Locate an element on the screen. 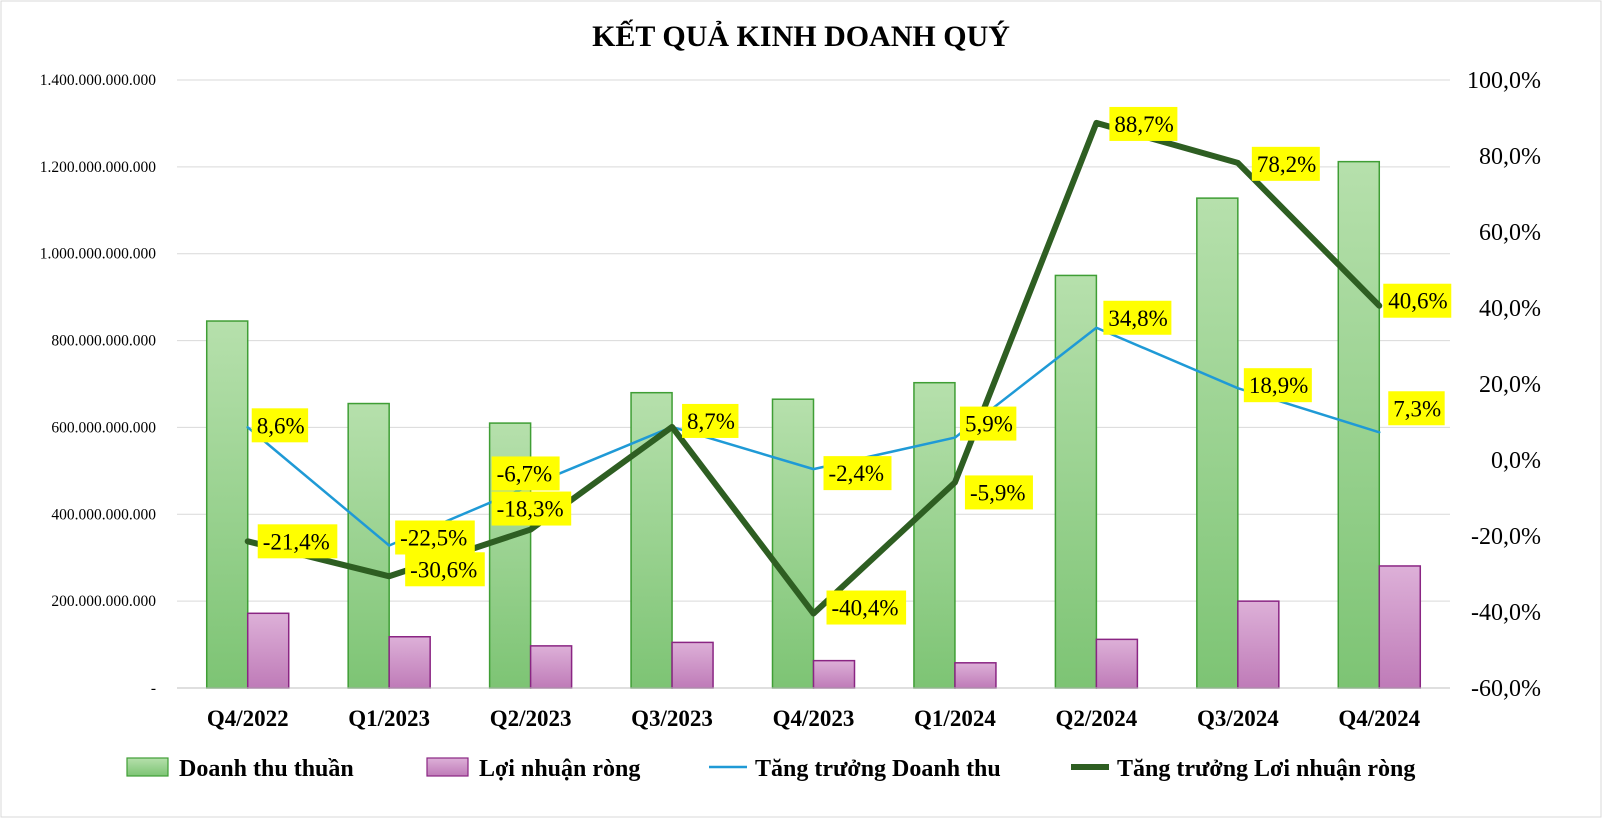 The width and height of the screenshot is (1602, 818). data-label: -5,9% is located at coordinates (998, 492).